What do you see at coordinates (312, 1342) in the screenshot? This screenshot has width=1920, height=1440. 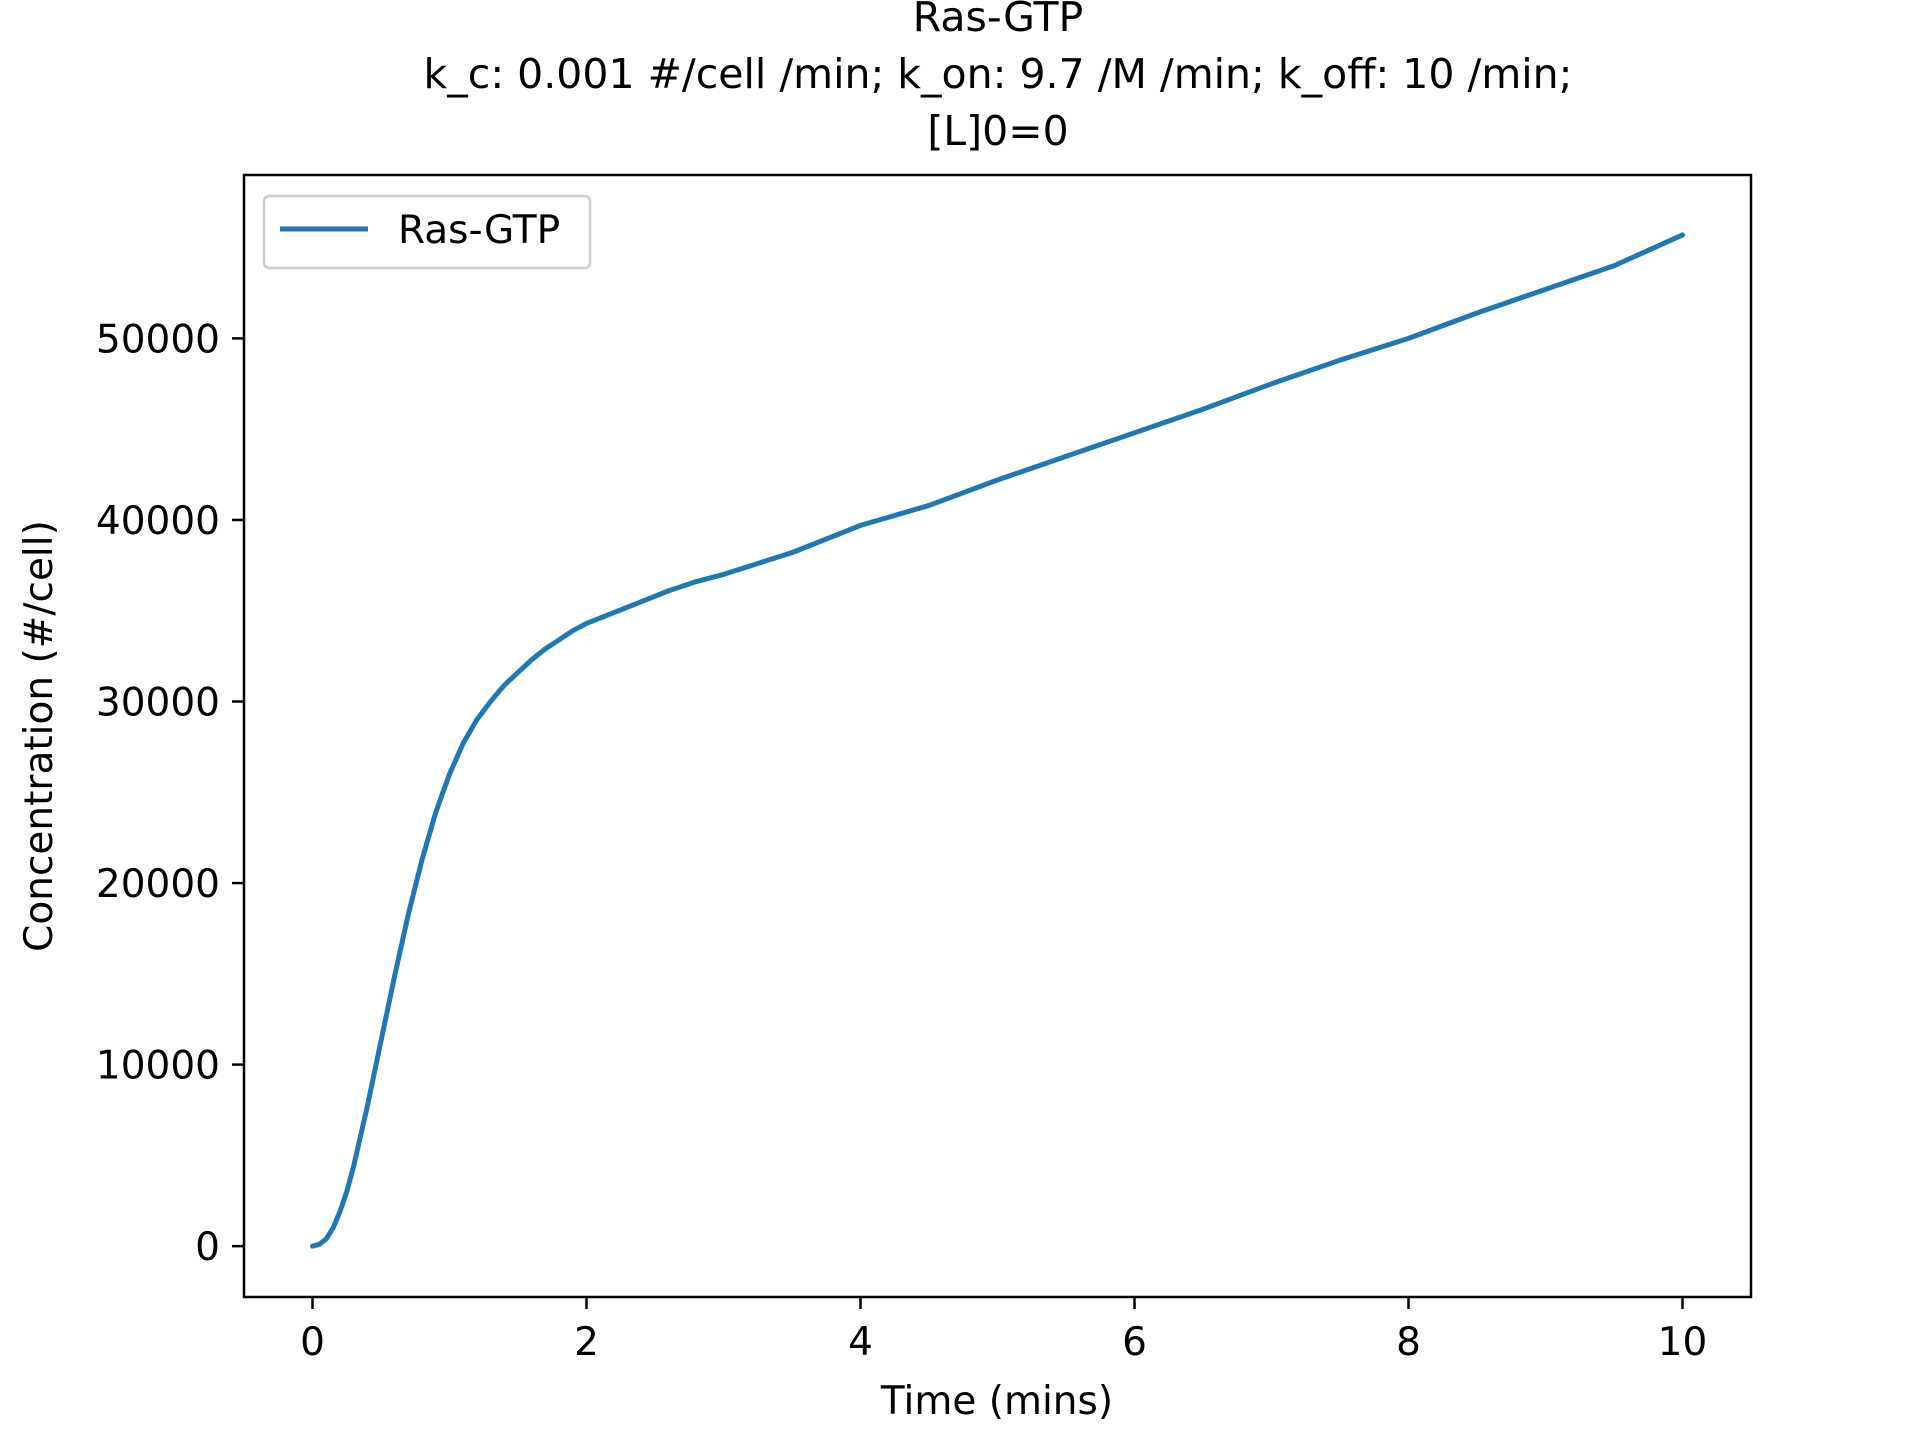 I see `x-tick-label: 0` at bounding box center [312, 1342].